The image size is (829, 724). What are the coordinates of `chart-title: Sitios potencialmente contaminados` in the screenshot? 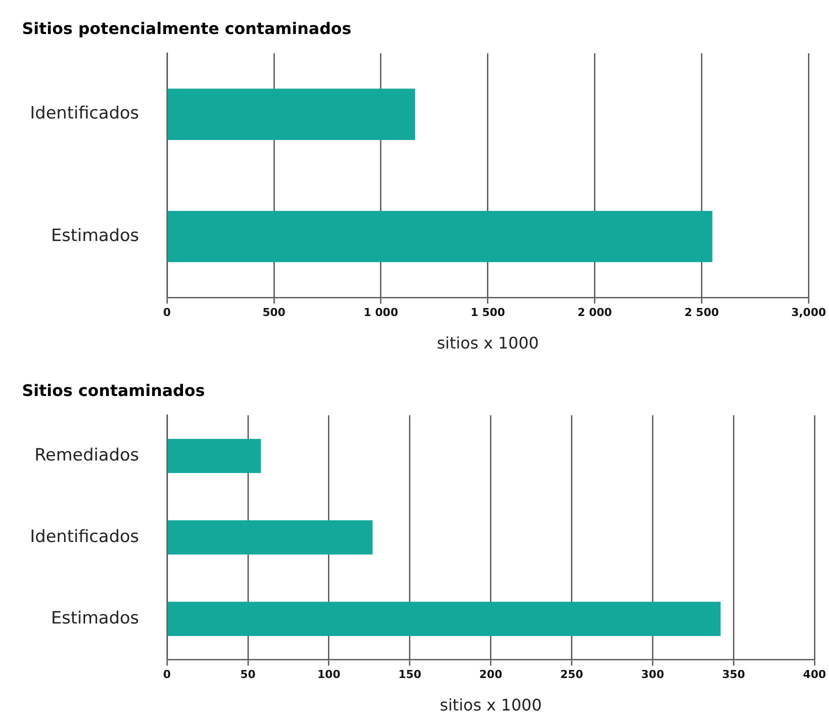 It's located at (187, 28).